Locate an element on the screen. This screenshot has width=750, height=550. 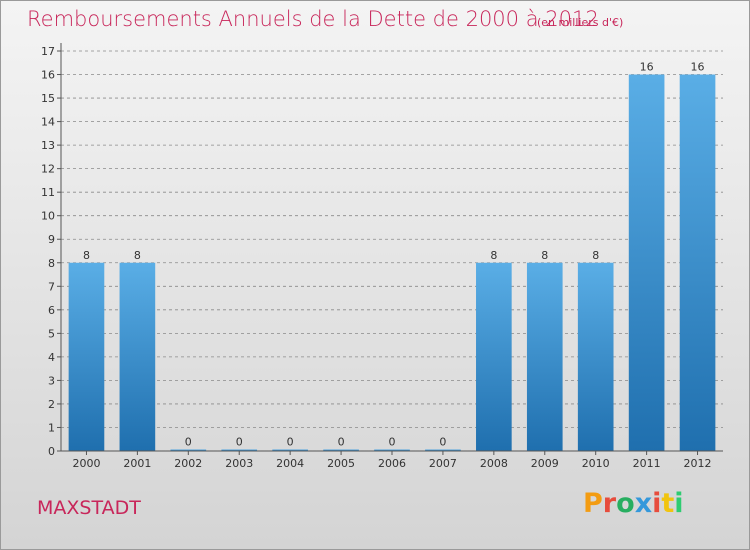
x-tick-label: 2000 is located at coordinates (86, 463).